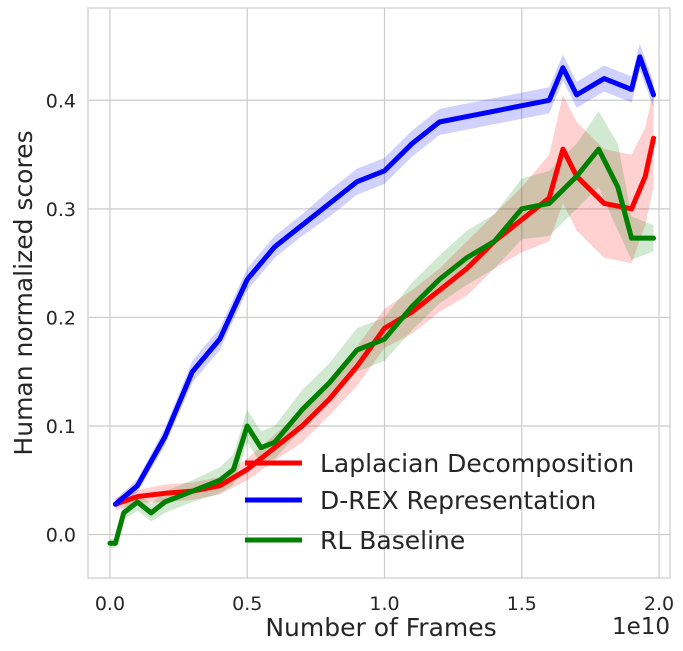  What do you see at coordinates (477, 463) in the screenshot?
I see `legend-label-0: Laplacian Decomposition` at bounding box center [477, 463].